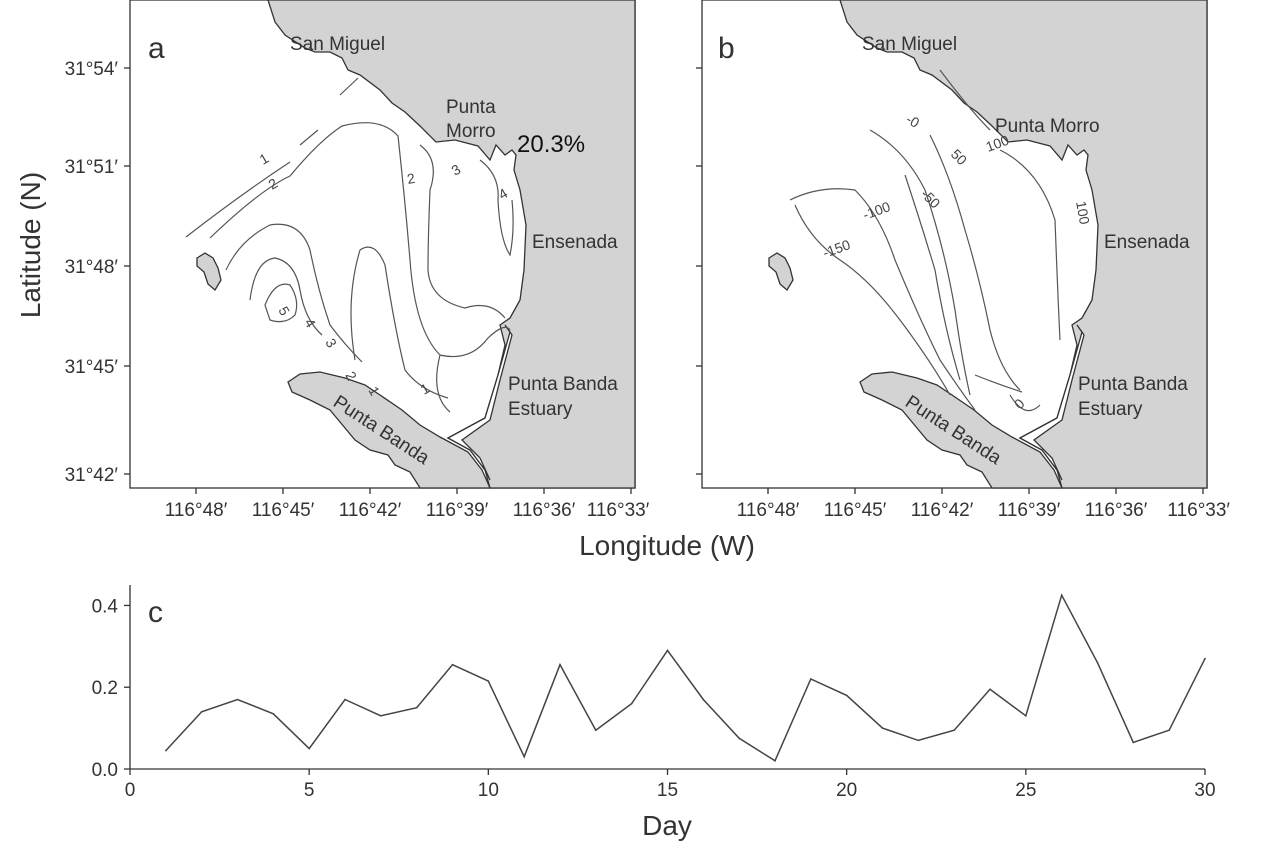 This screenshot has height=851, width=1275. What do you see at coordinates (92, 167) in the screenshot?
I see `lat-tick-label: 31°51′` at bounding box center [92, 167].